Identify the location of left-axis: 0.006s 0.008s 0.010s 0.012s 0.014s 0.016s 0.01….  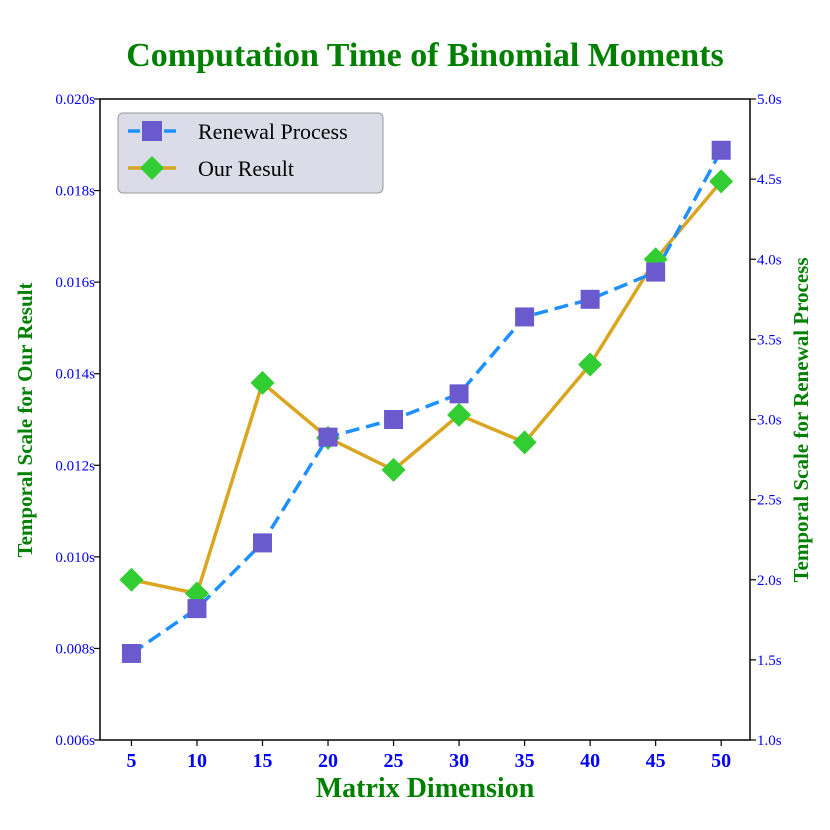
(77, 420).